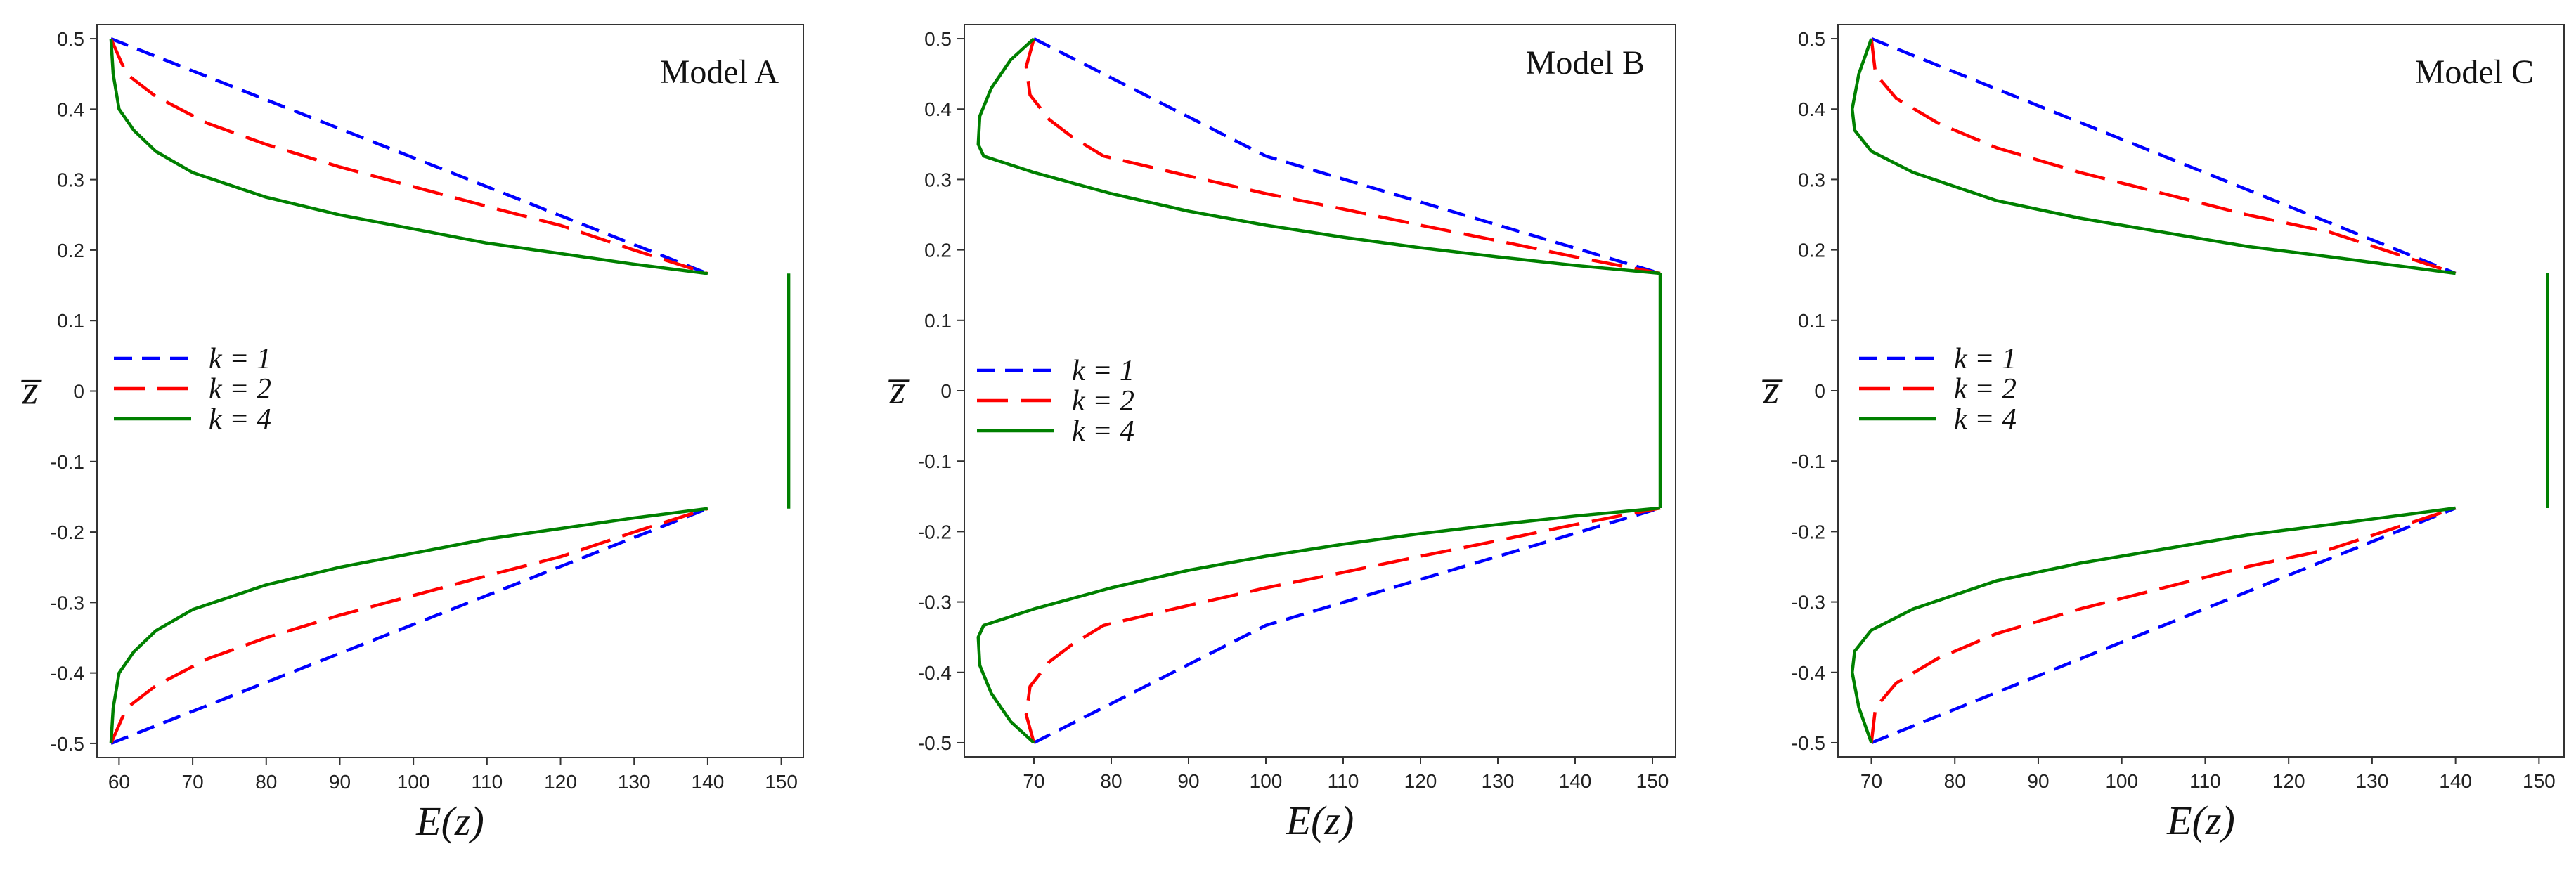 Image resolution: width=2576 pixels, height=877 pixels. What do you see at coordinates (720, 72) in the screenshot?
I see `panel-title: Model A` at bounding box center [720, 72].